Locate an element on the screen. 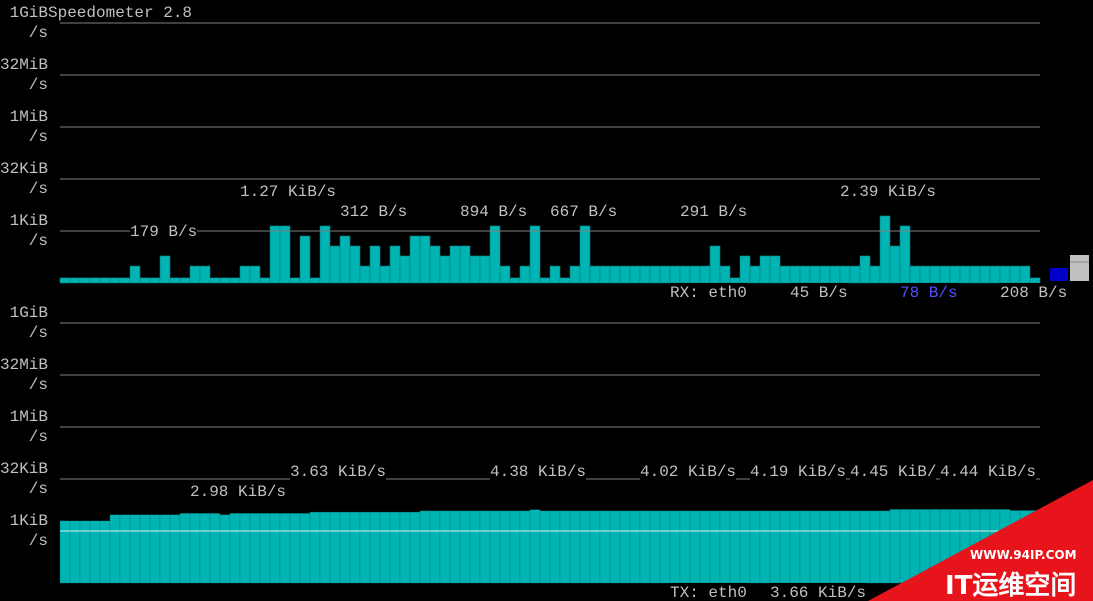  peak-annotation: 4.02 KiB/s is located at coordinates (688, 472).